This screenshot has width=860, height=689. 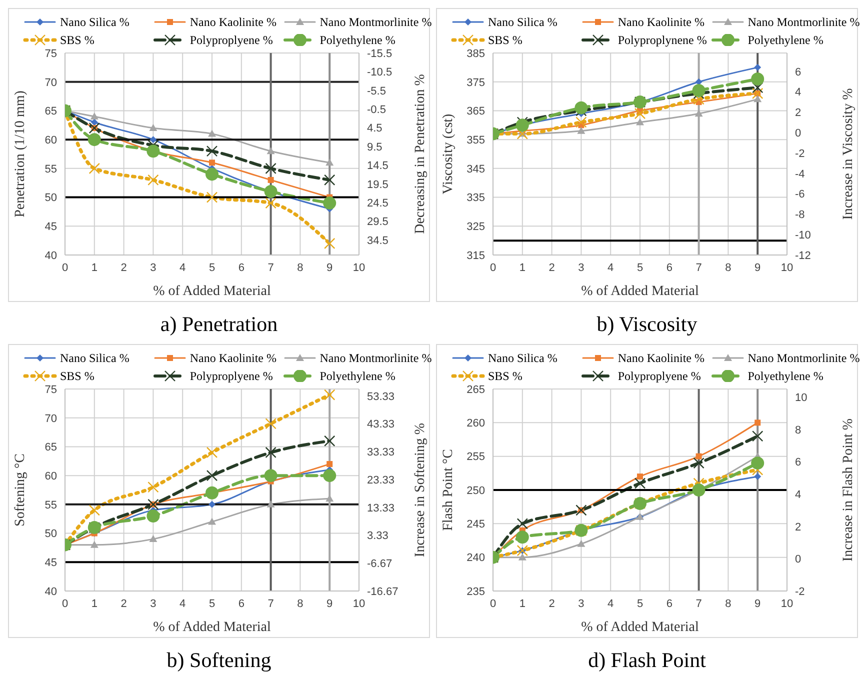 I want to click on y2-tick-label: 3.33, so click(x=377, y=536).